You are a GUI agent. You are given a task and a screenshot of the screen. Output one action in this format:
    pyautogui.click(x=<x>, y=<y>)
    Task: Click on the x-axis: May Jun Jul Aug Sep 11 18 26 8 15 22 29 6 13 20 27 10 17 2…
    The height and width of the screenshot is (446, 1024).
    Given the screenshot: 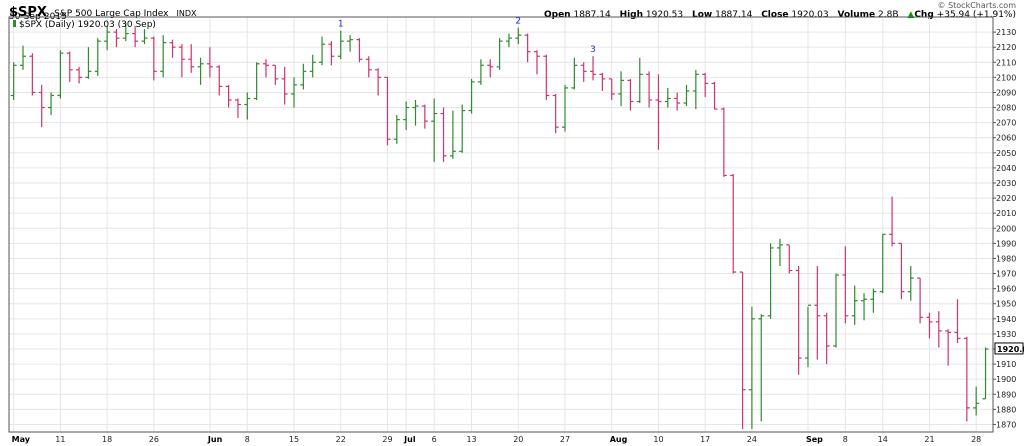 What is the action you would take?
    pyautogui.click(x=497, y=439)
    